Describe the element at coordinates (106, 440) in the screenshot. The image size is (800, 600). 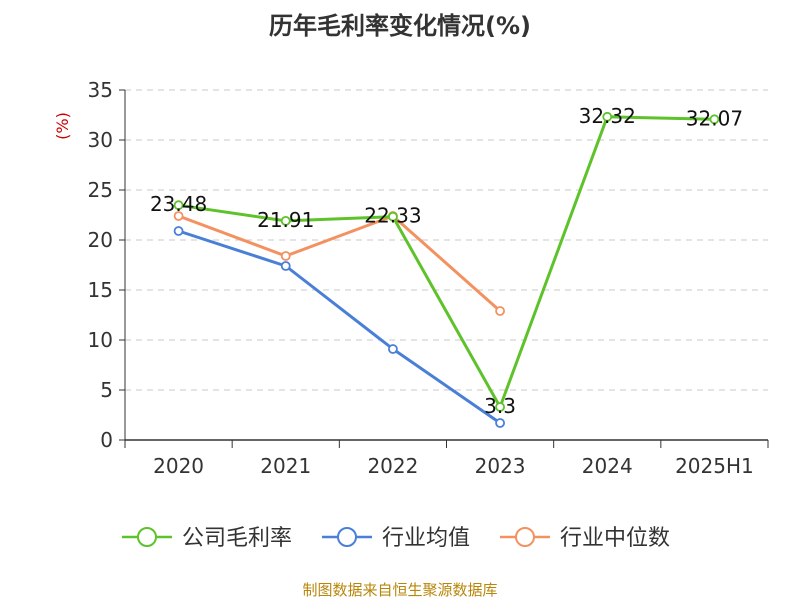
I see `y-tick-label: 0` at that location.